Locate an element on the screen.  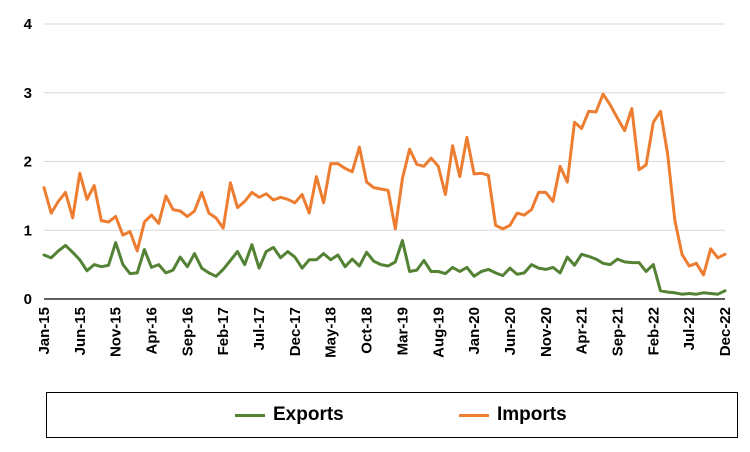
x-tick-label: Feb-22 is located at coordinates (653, 331).